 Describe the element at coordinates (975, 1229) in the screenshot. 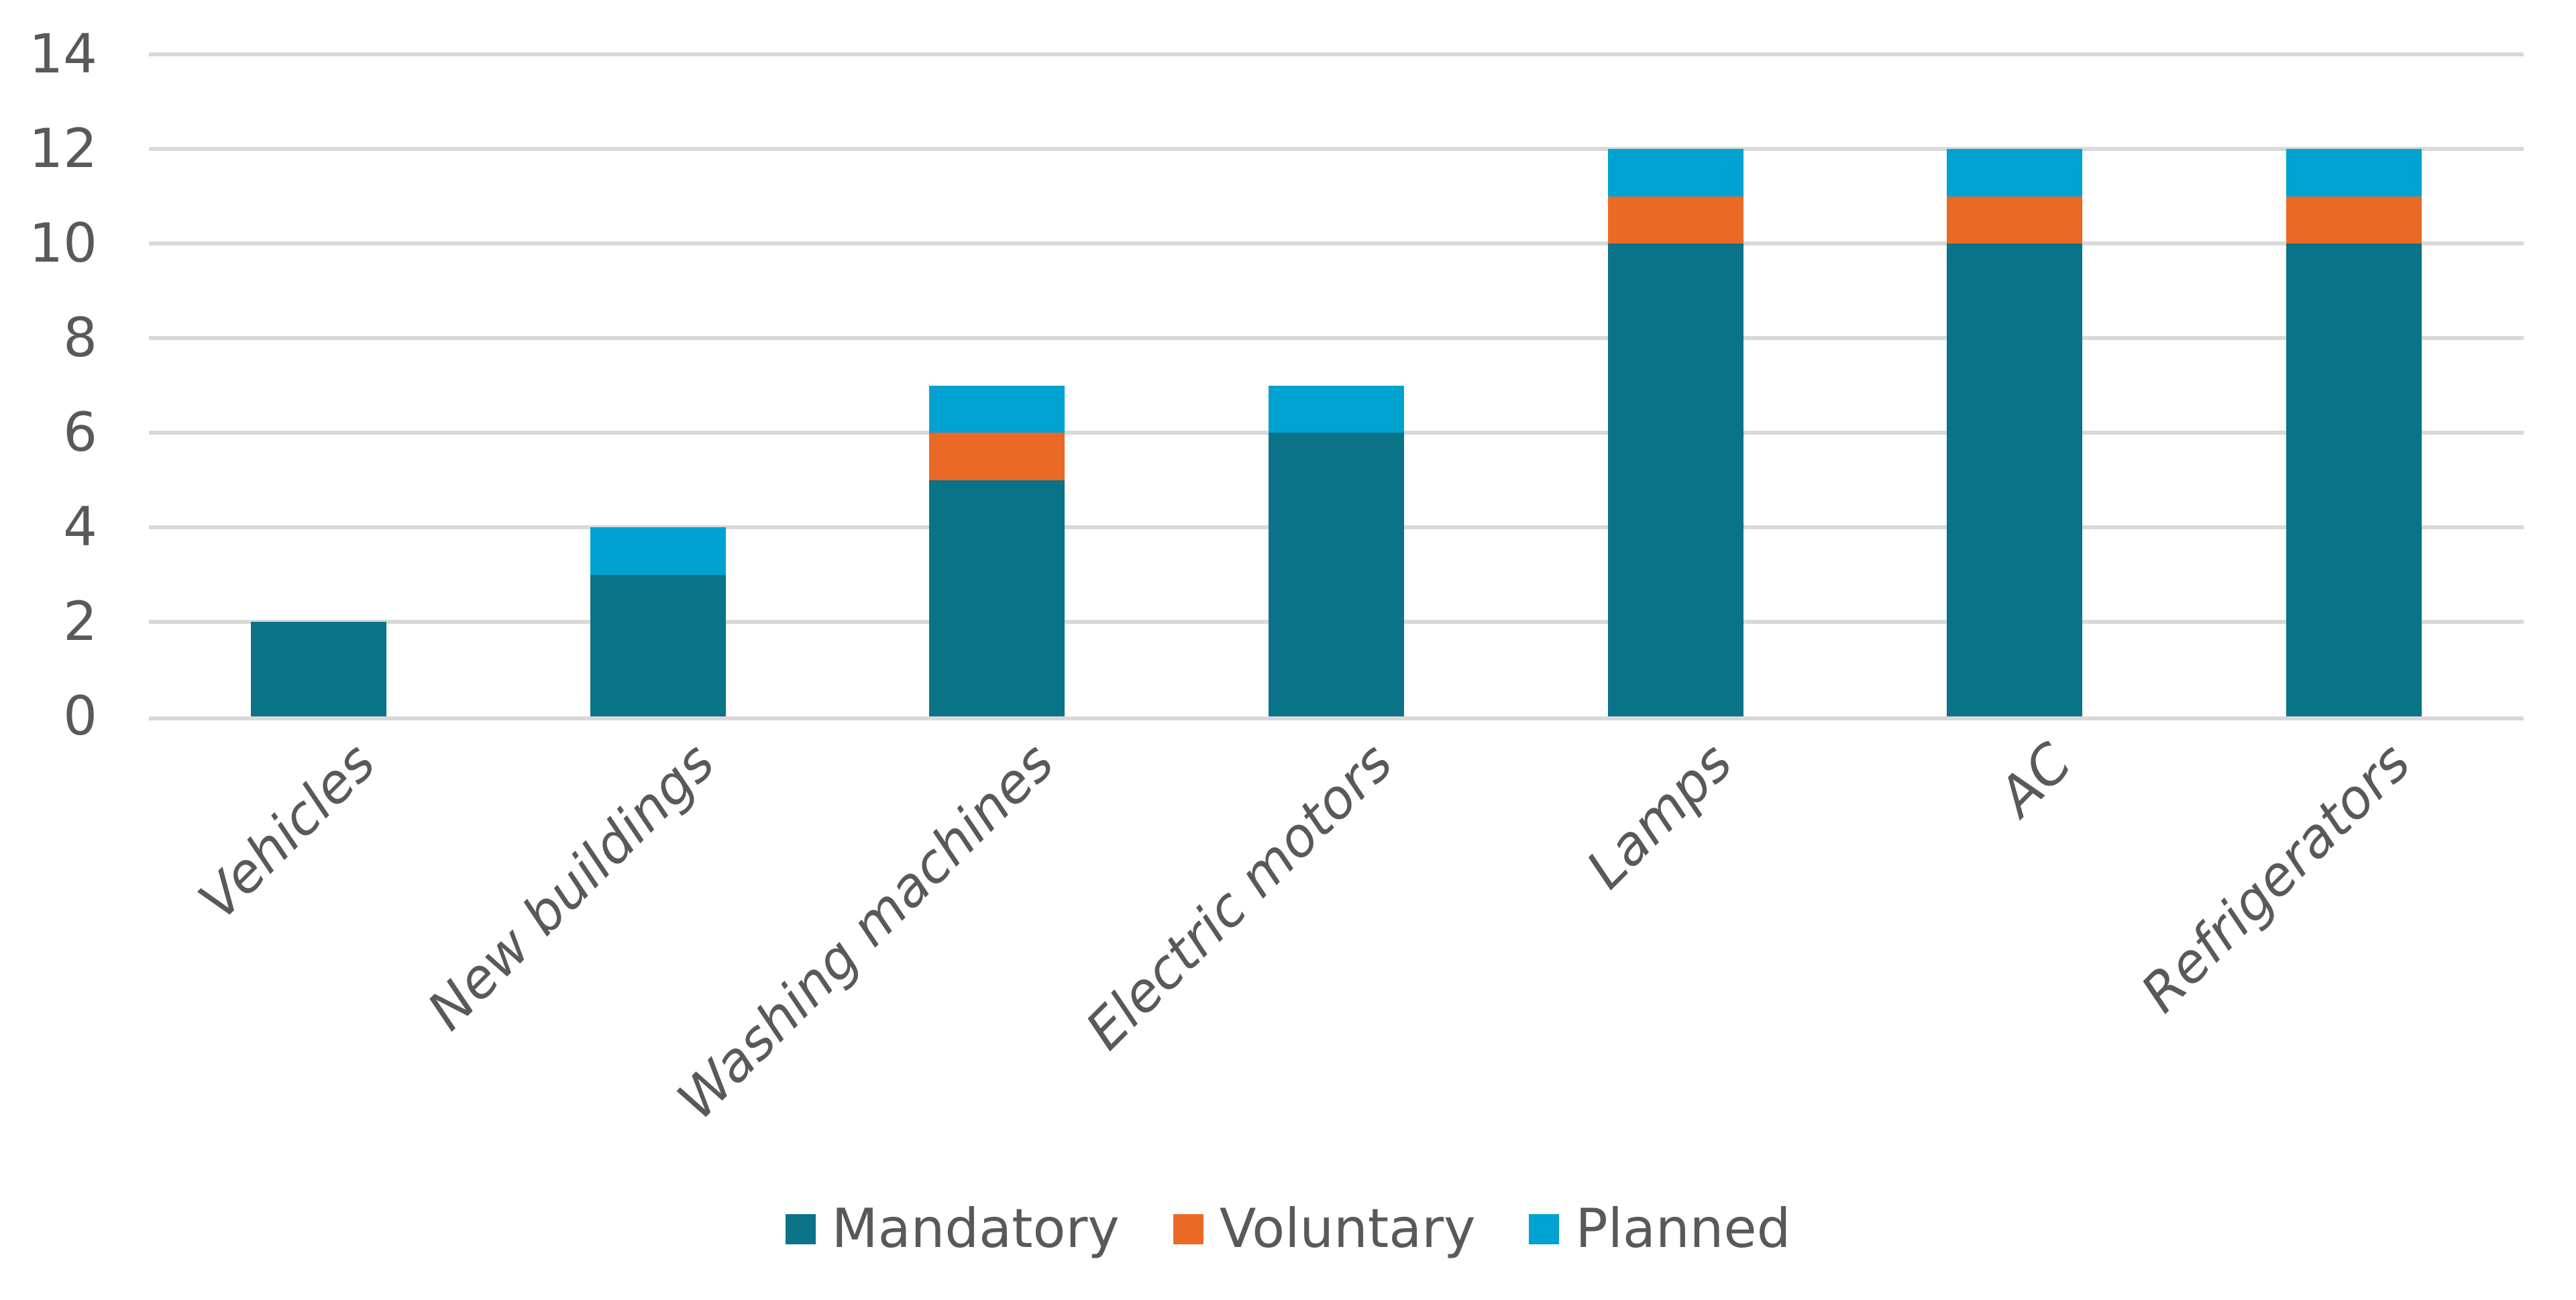

I see `legend-label: Mandatory` at that location.